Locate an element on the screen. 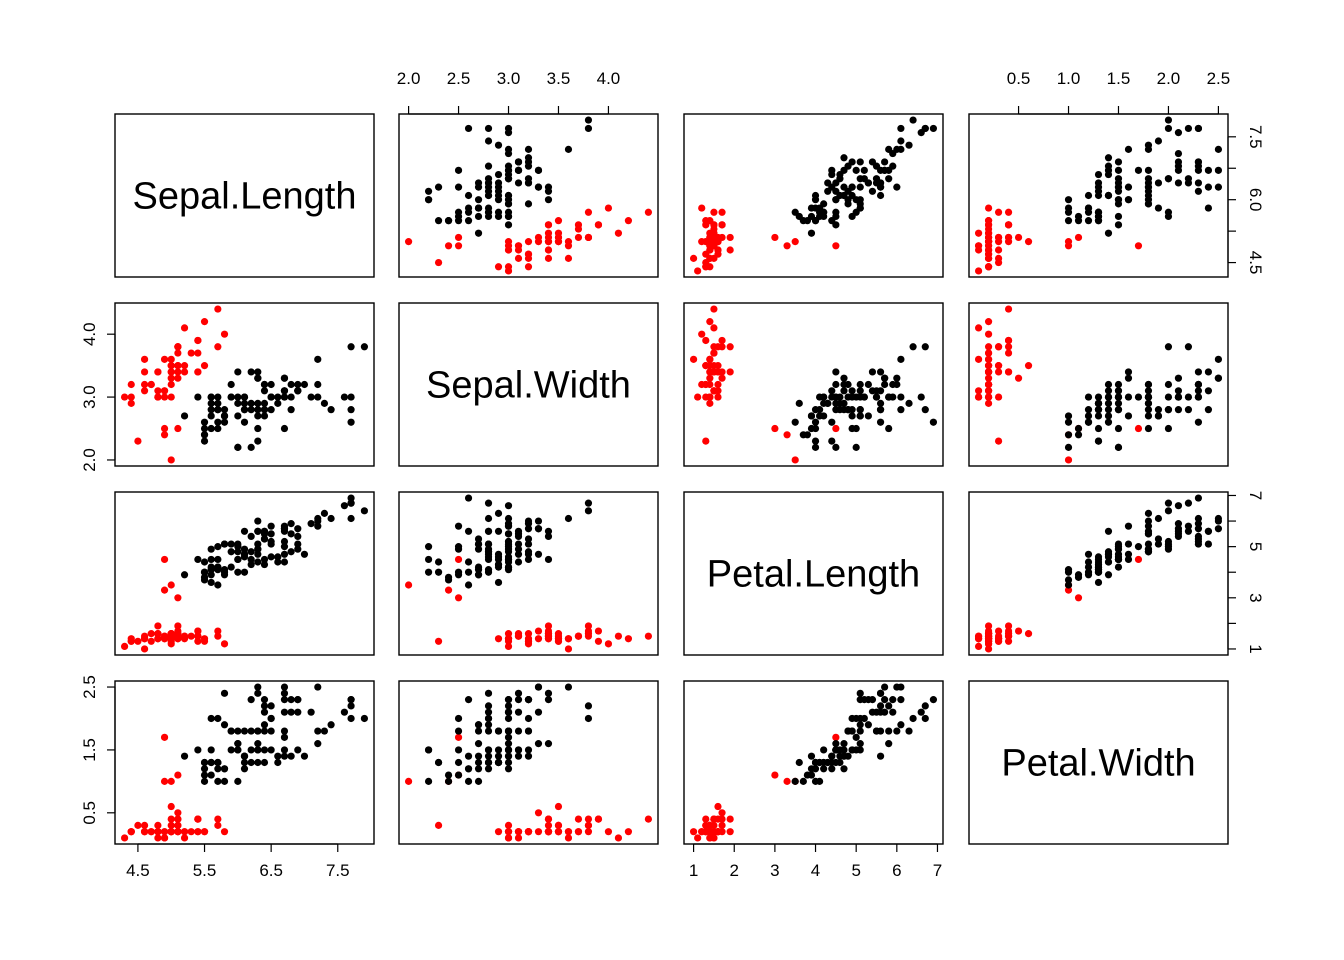 The height and width of the screenshot is (960, 1344). panel-petal-length-vs-sepal-length is located at coordinates (244, 573).